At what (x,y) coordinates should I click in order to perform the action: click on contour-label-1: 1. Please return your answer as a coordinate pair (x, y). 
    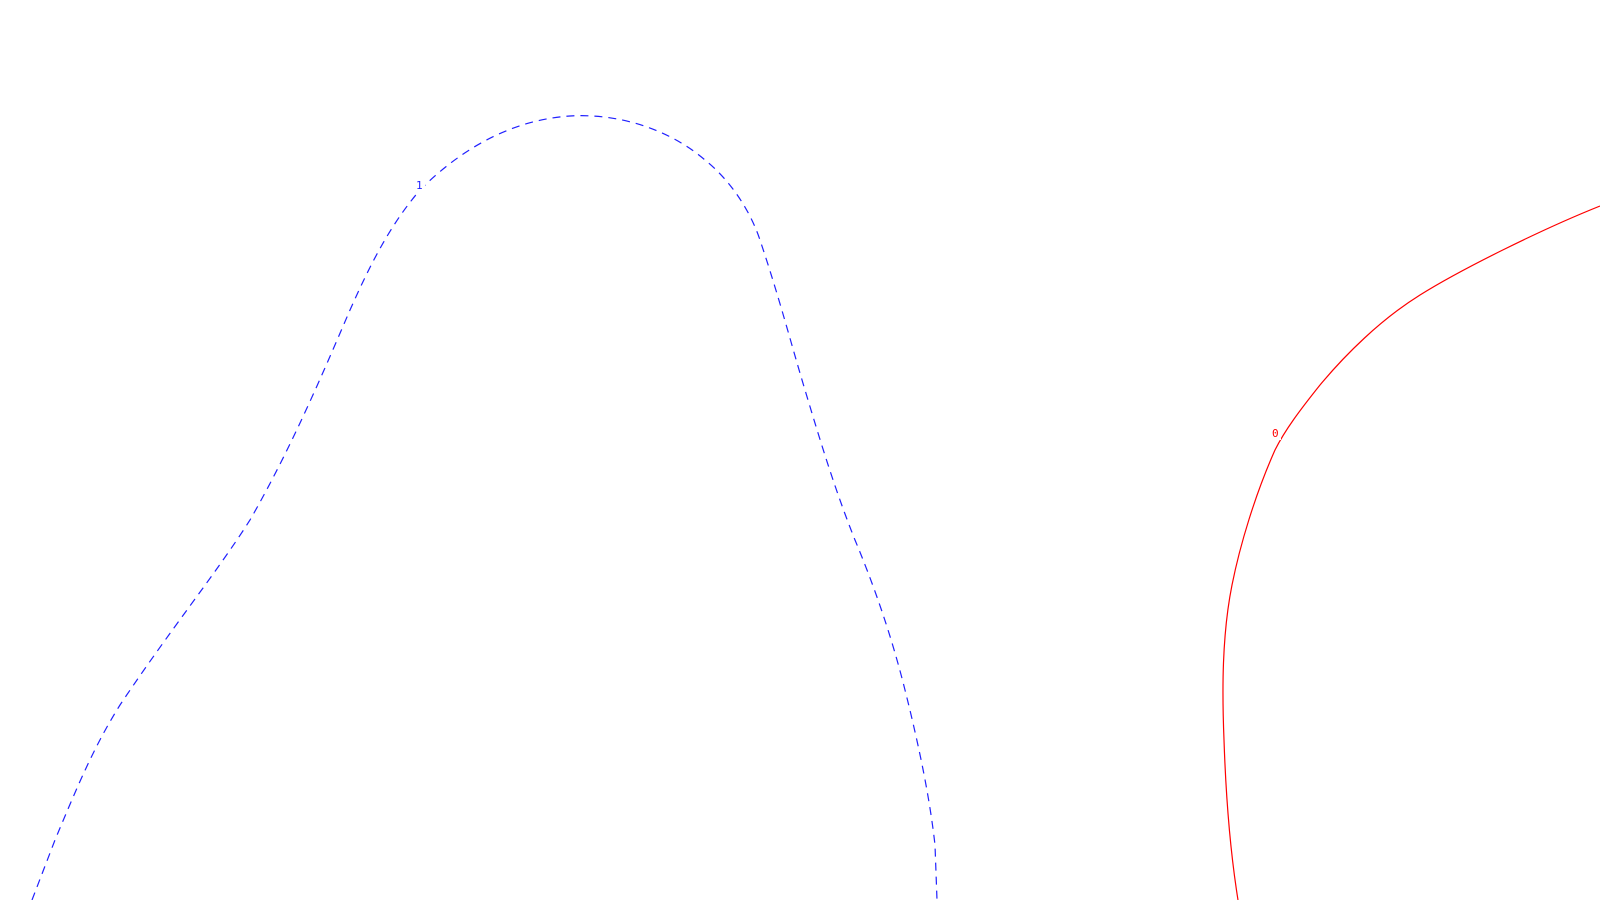
    Looking at the image, I should click on (419, 185).